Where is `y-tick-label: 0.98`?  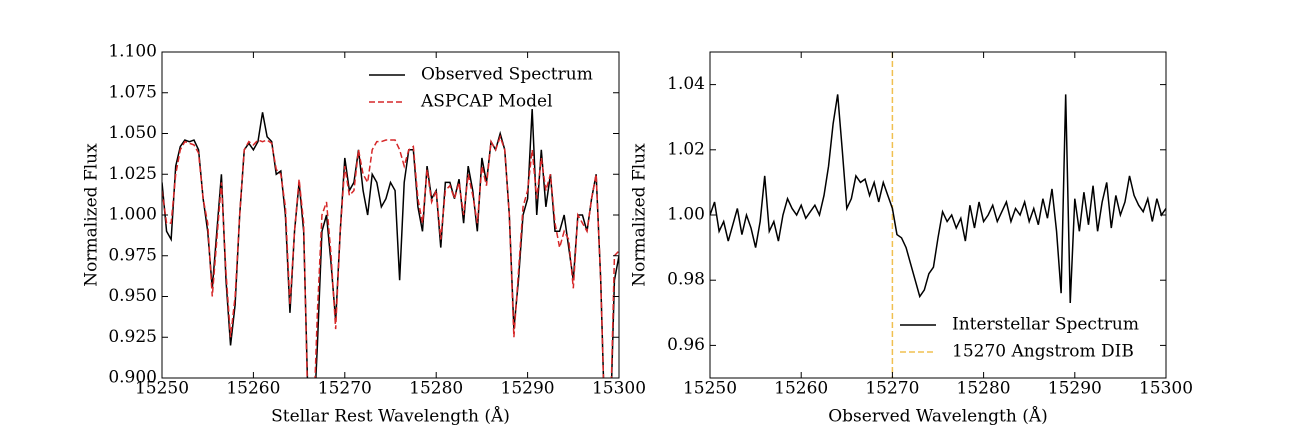 y-tick-label: 0.98 is located at coordinates (686, 280).